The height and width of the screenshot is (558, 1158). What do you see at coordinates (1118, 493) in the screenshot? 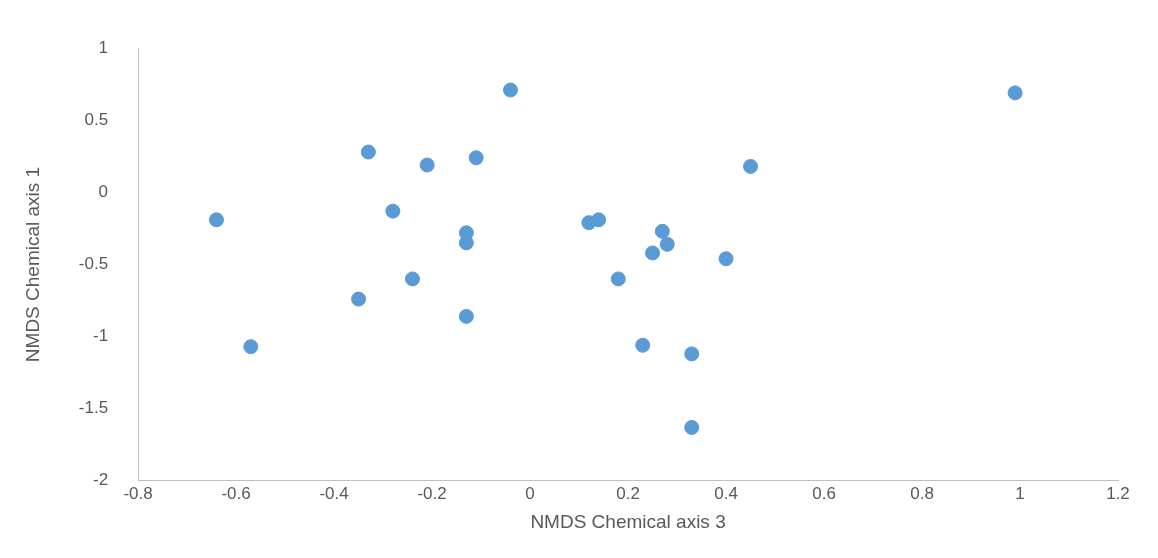
I see `x-tick-label: 1.2` at bounding box center [1118, 493].